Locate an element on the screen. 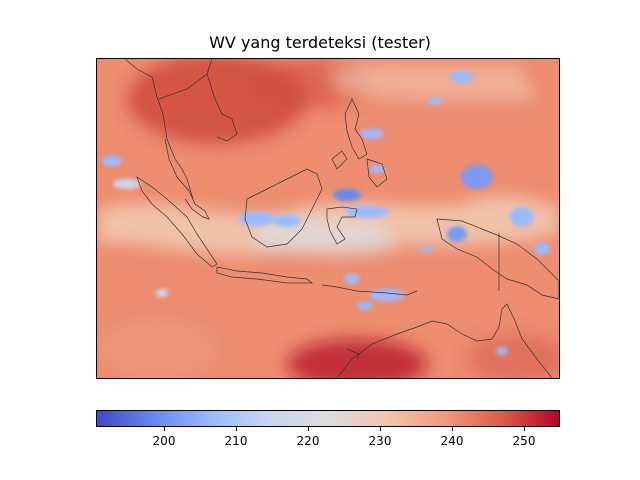  colorbar-gradient is located at coordinates (328, 418).